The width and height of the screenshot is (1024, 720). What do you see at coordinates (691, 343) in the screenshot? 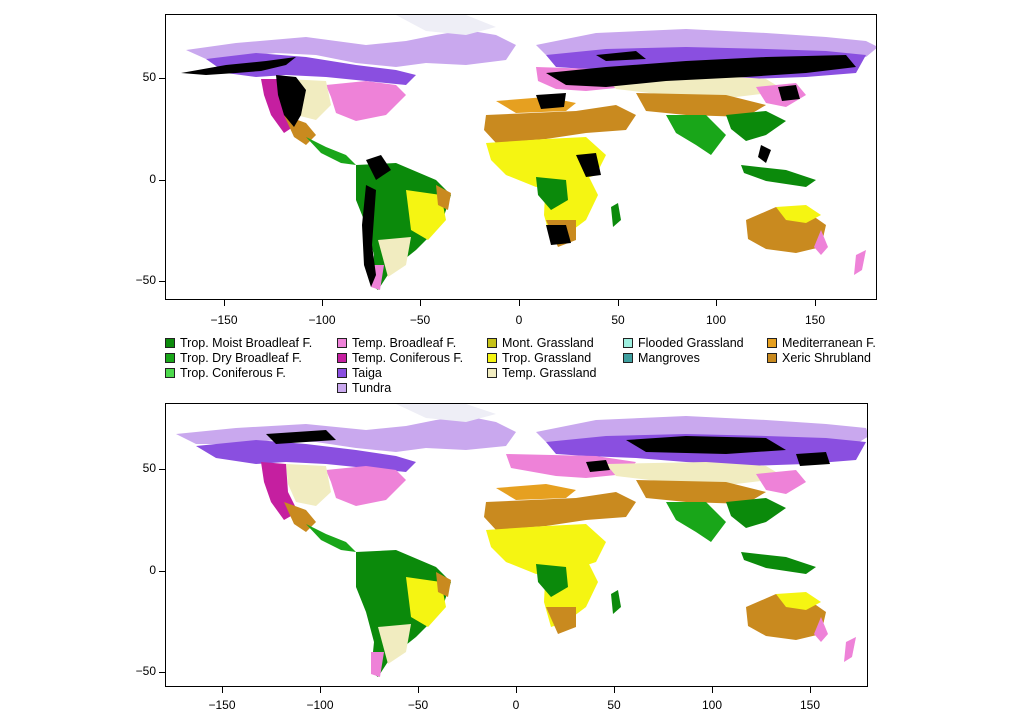
I see `legend-label: Flooded Grassland` at bounding box center [691, 343].